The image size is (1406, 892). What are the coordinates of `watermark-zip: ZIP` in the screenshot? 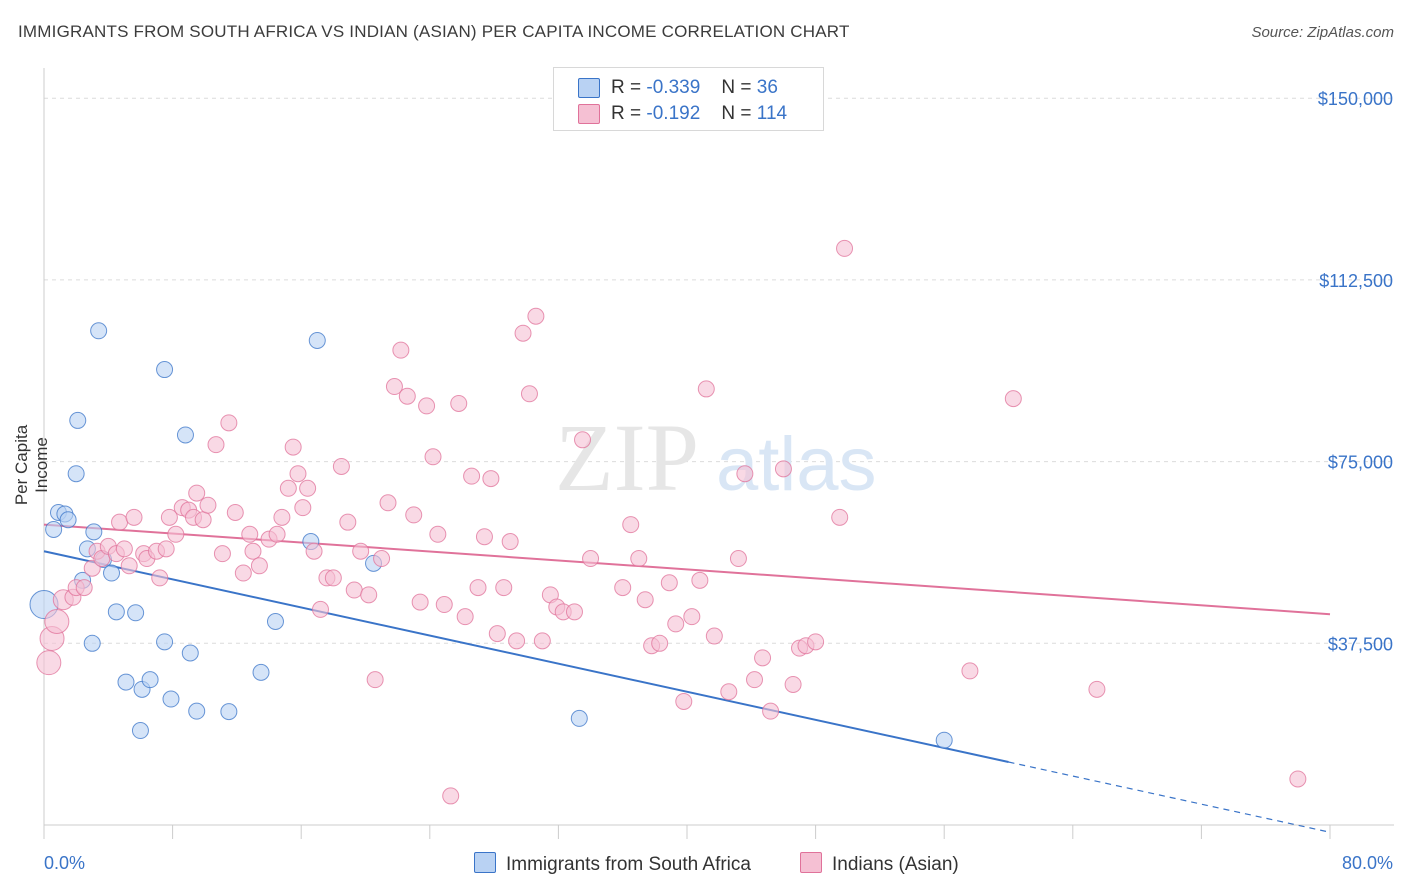 It's located at (627, 457).